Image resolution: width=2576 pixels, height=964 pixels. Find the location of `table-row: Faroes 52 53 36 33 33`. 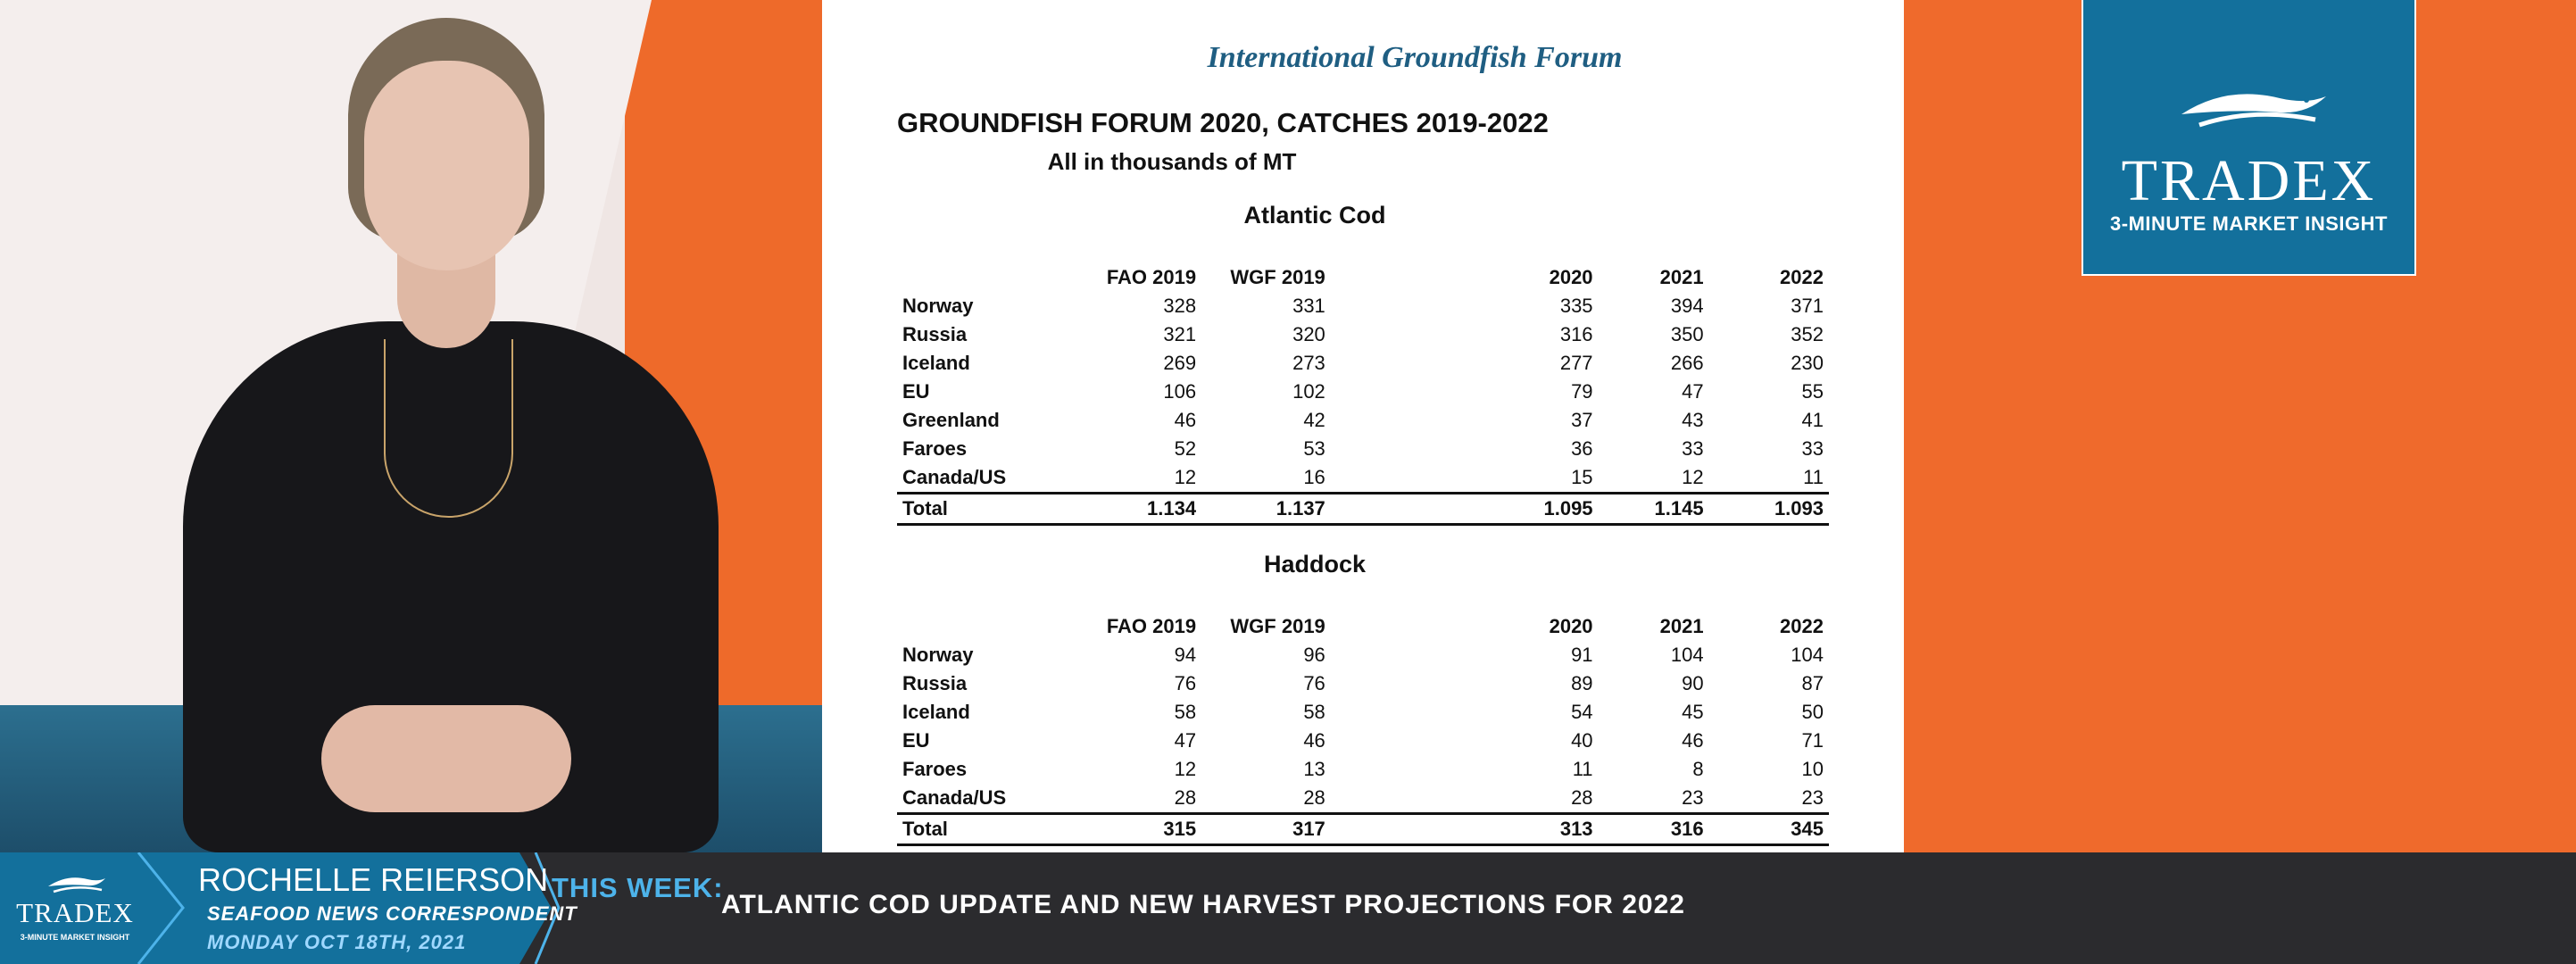

table-row: Faroes 52 53 36 33 33 is located at coordinates (1363, 449).